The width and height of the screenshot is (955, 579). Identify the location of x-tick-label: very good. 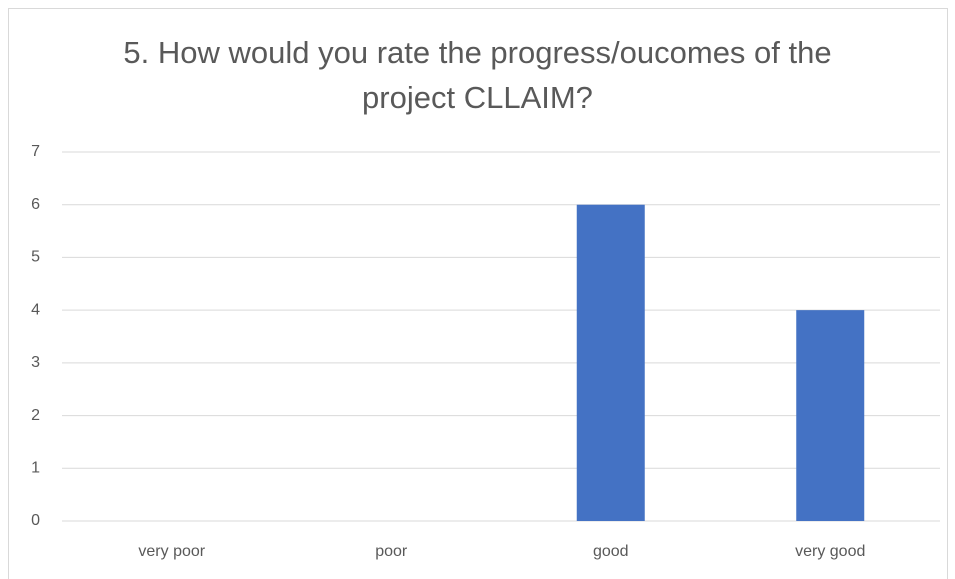
(830, 551).